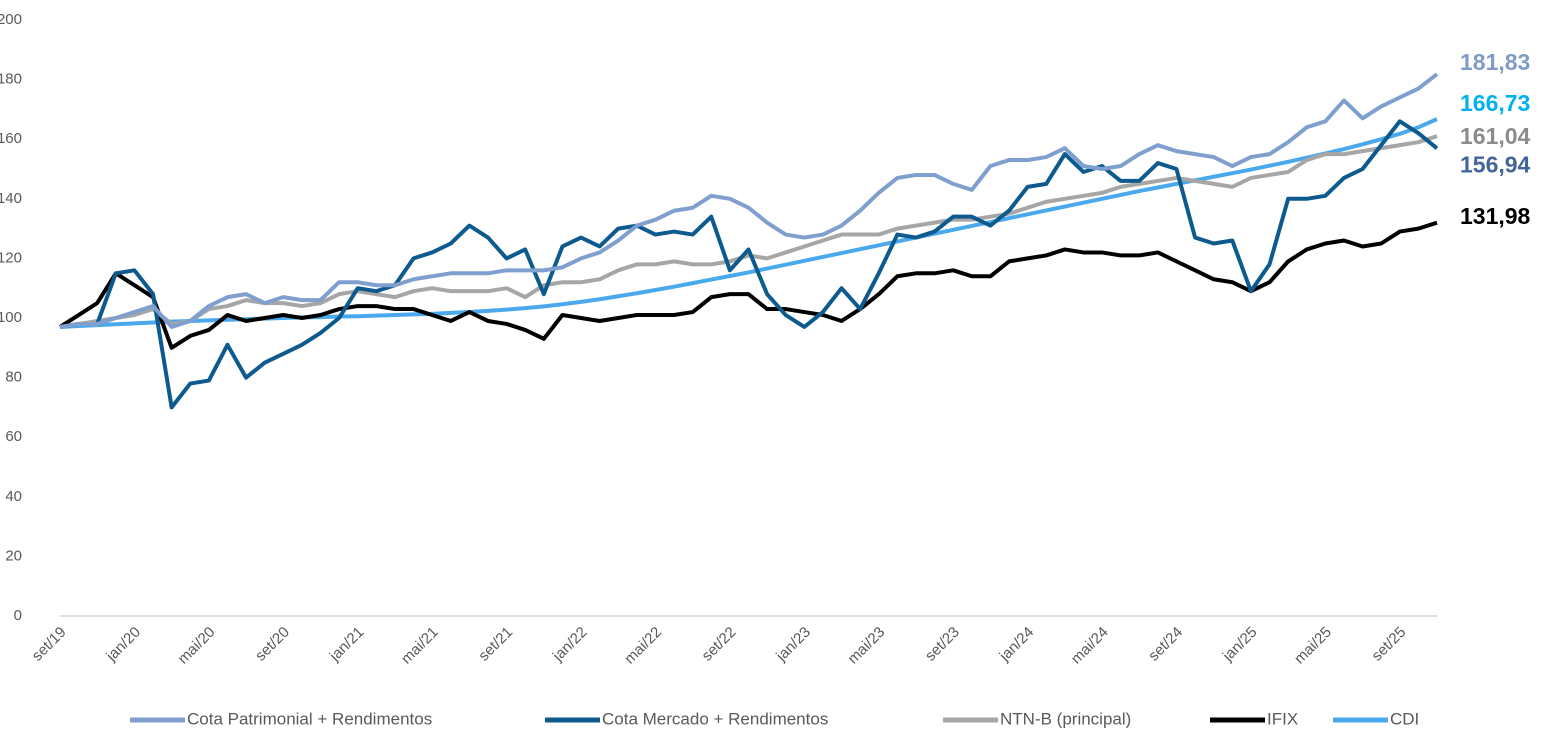 This screenshot has width=1544, height=733. What do you see at coordinates (11, 198) in the screenshot?
I see `y-tick-label: 140` at bounding box center [11, 198].